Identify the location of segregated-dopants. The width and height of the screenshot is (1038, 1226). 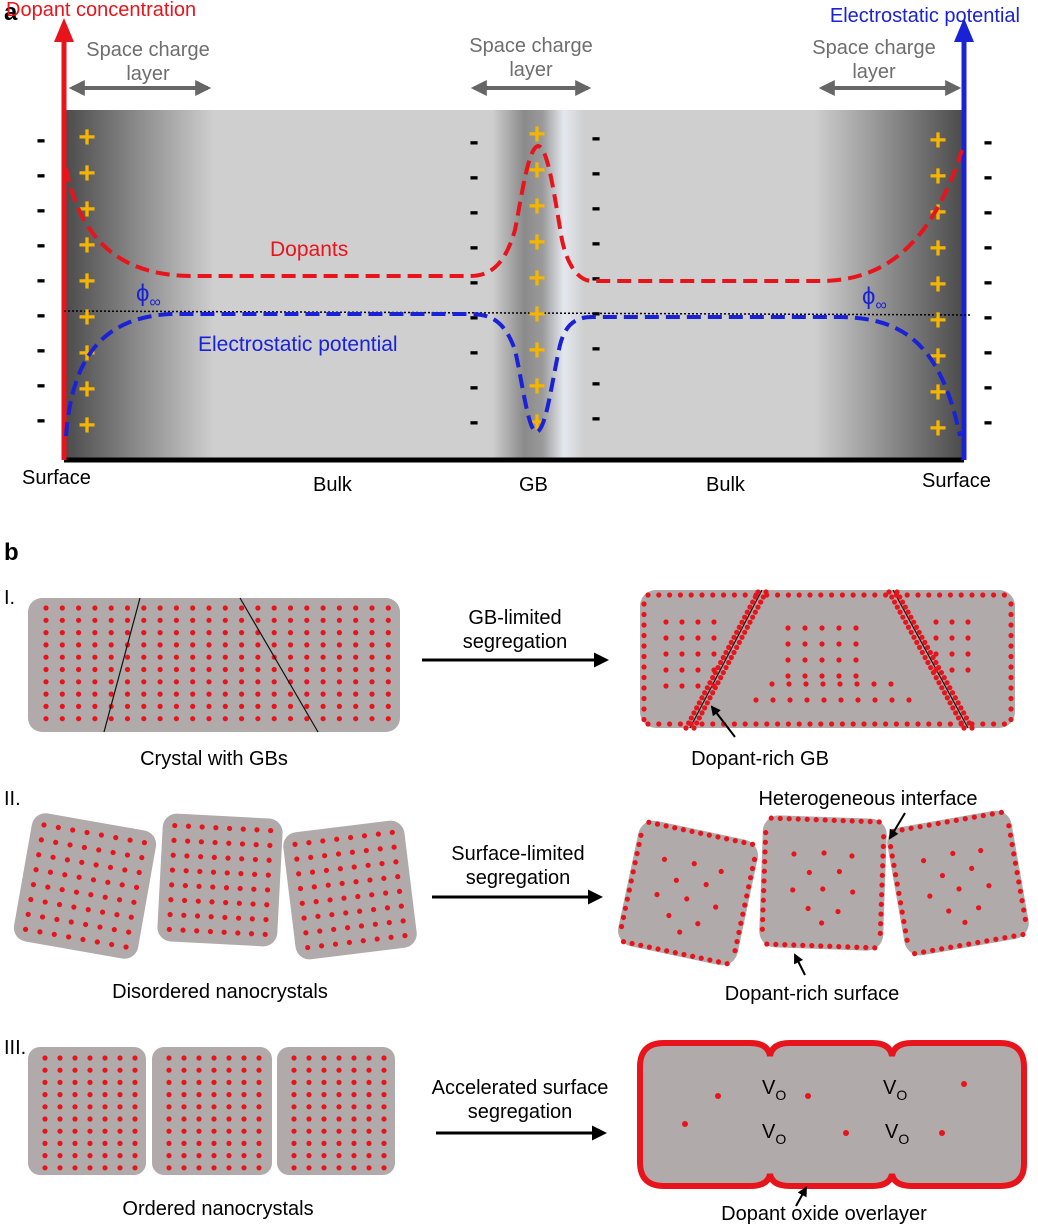
(827, 660).